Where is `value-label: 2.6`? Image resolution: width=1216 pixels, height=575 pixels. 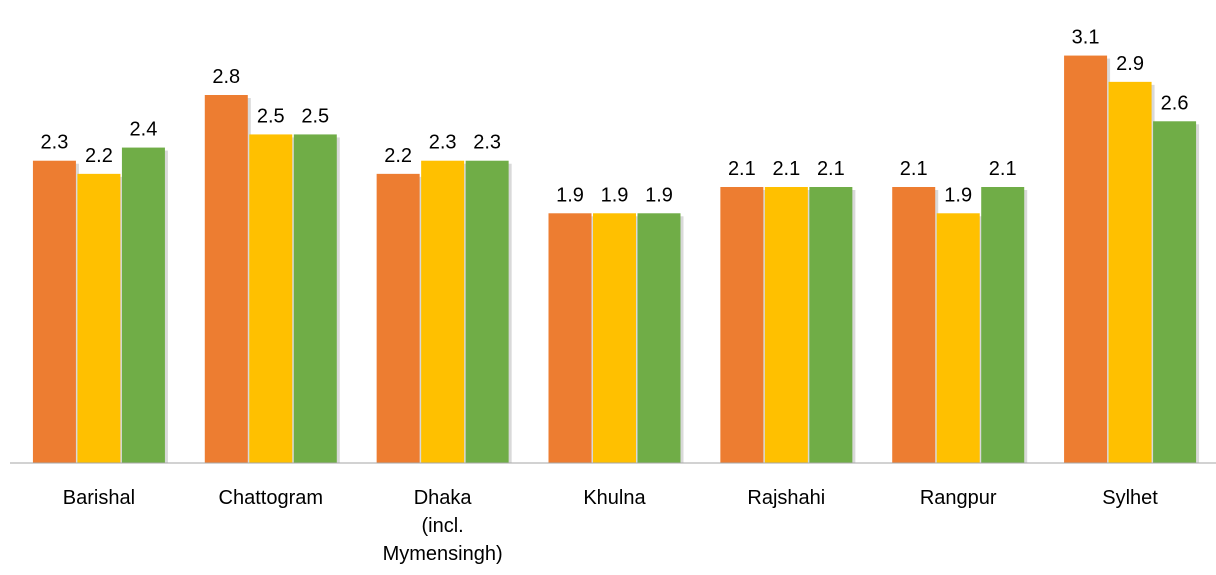 value-label: 2.6 is located at coordinates (1175, 103).